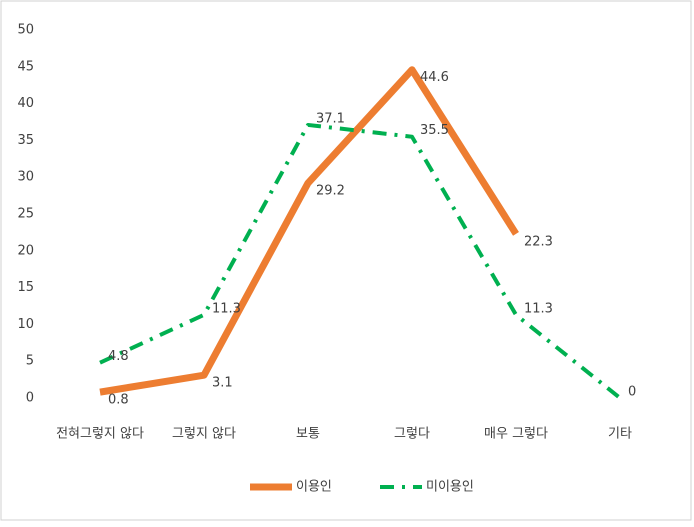 This screenshot has width=694, height=527. What do you see at coordinates (632, 392) in the screenshot?
I see `data-label: 0` at bounding box center [632, 392].